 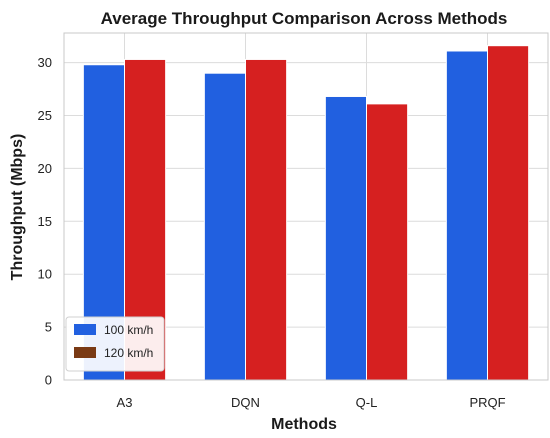 I want to click on x-tick-label: PRQF, so click(x=487, y=402).